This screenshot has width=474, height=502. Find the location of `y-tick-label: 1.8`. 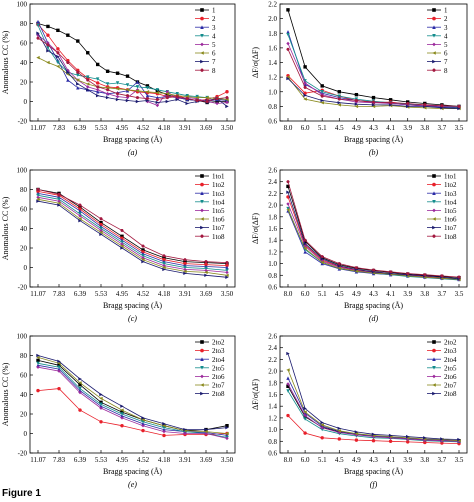

y-tick-label: 1.8 is located at coordinates (272, 217).